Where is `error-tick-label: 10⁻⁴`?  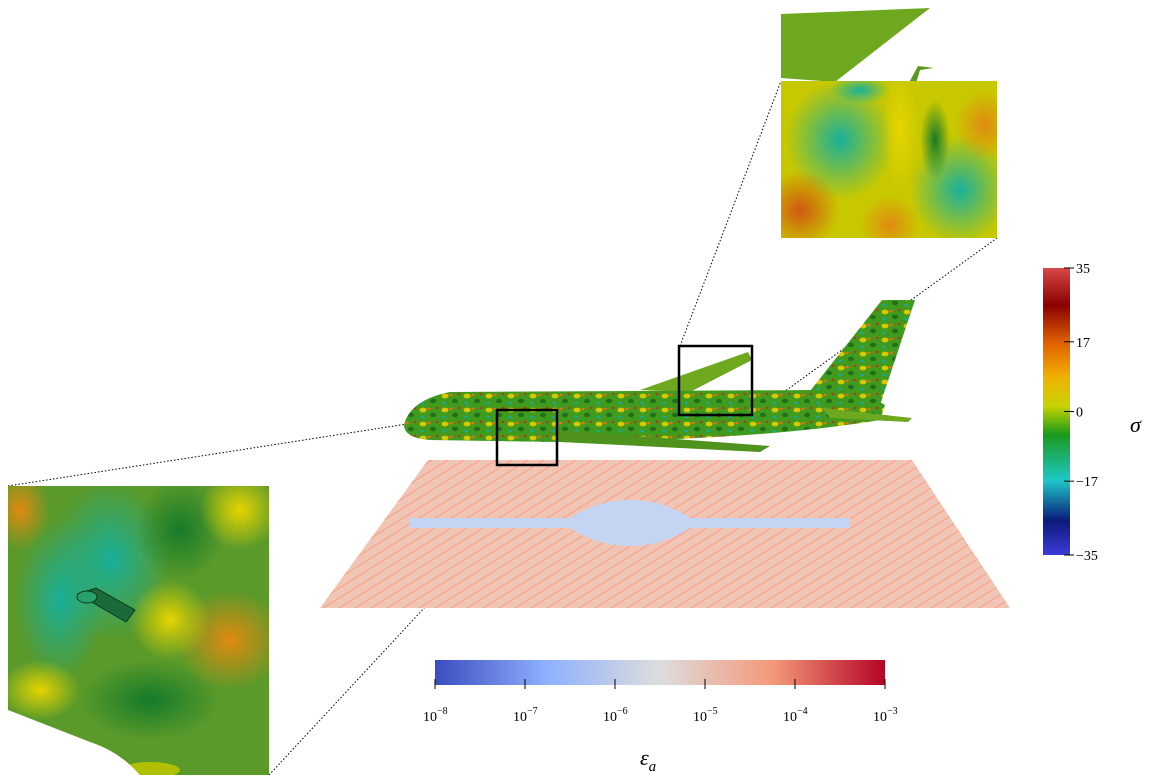
error-tick-label: 10⁻⁴ is located at coordinates (795, 715).